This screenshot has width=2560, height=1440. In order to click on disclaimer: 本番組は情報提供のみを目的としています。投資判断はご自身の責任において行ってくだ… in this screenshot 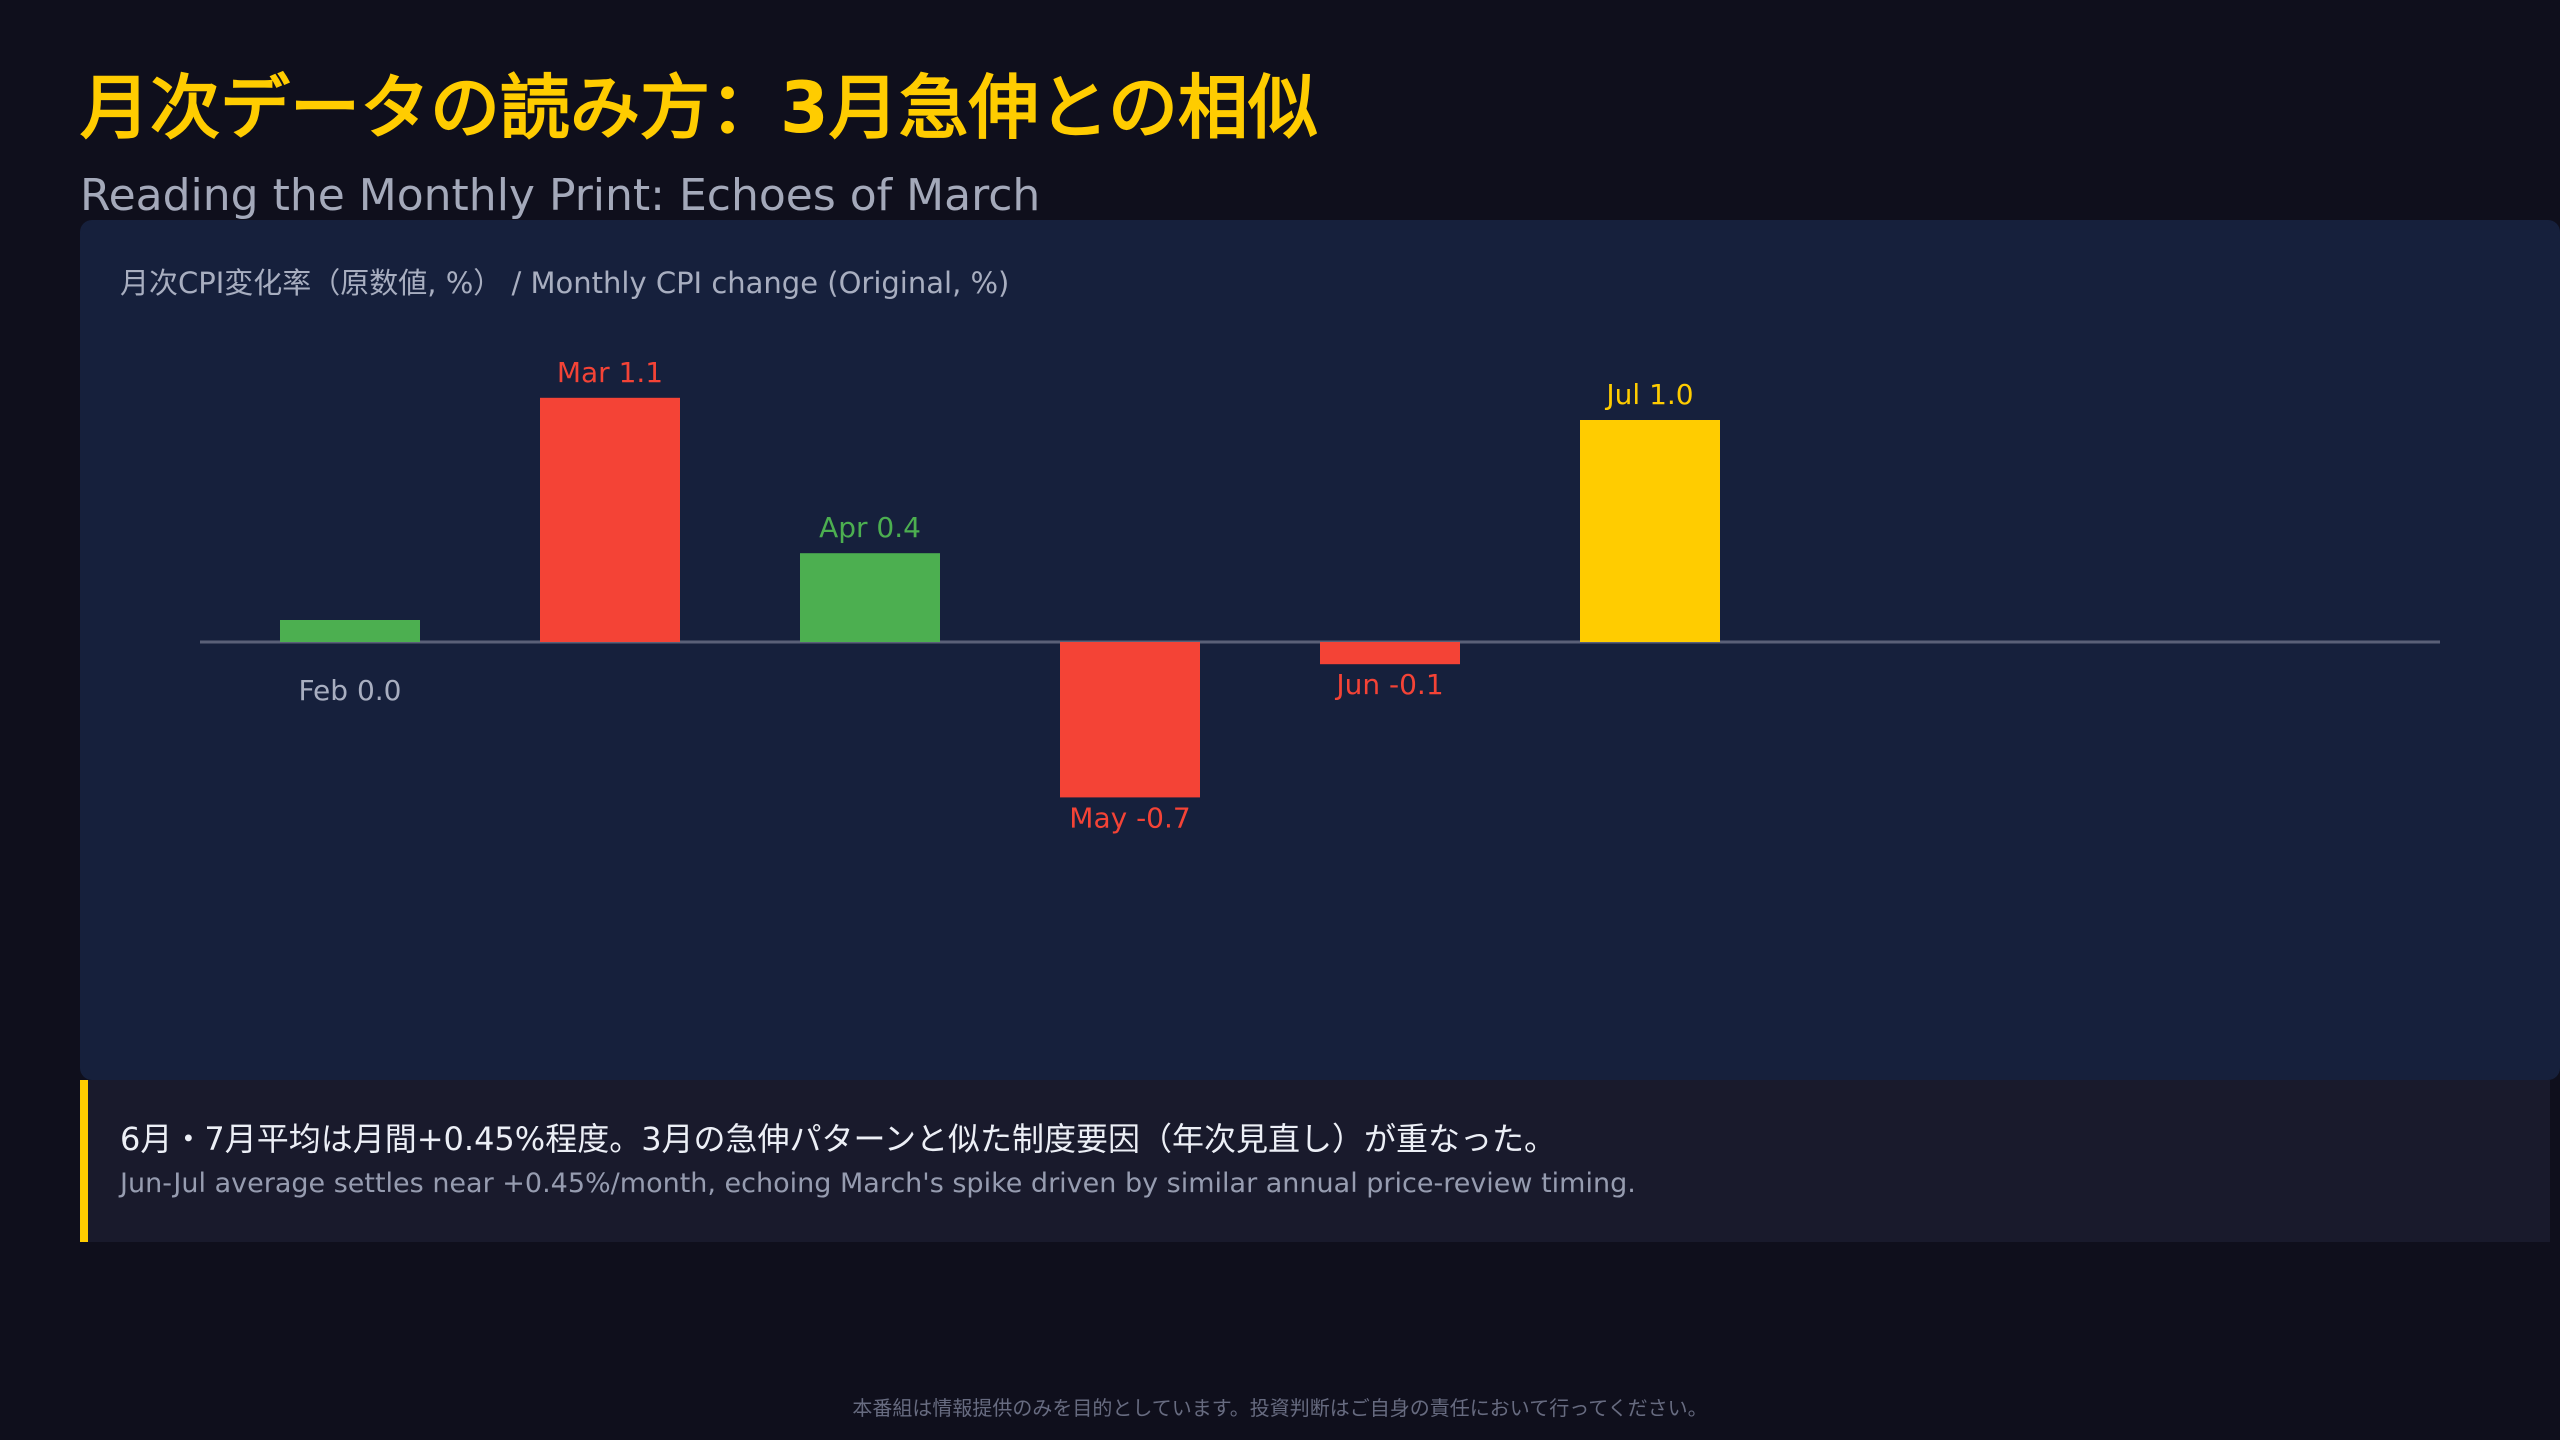, I will do `click(1280, 1408)`.